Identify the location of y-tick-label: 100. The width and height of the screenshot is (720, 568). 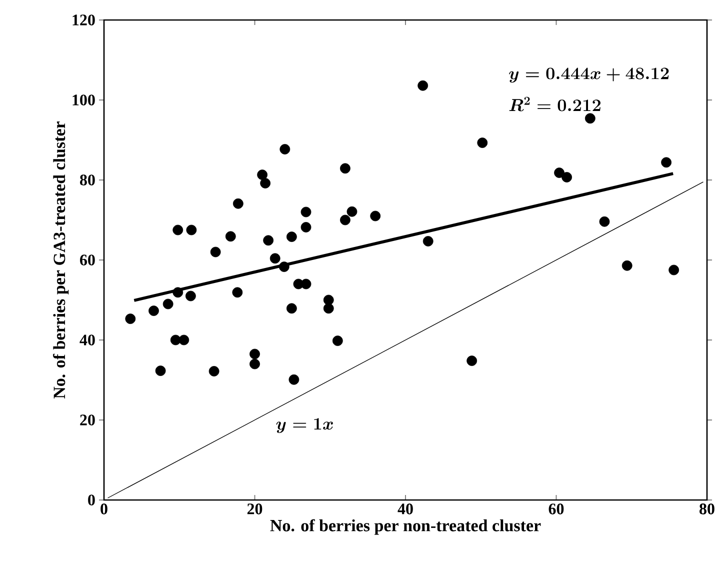
(83, 100).